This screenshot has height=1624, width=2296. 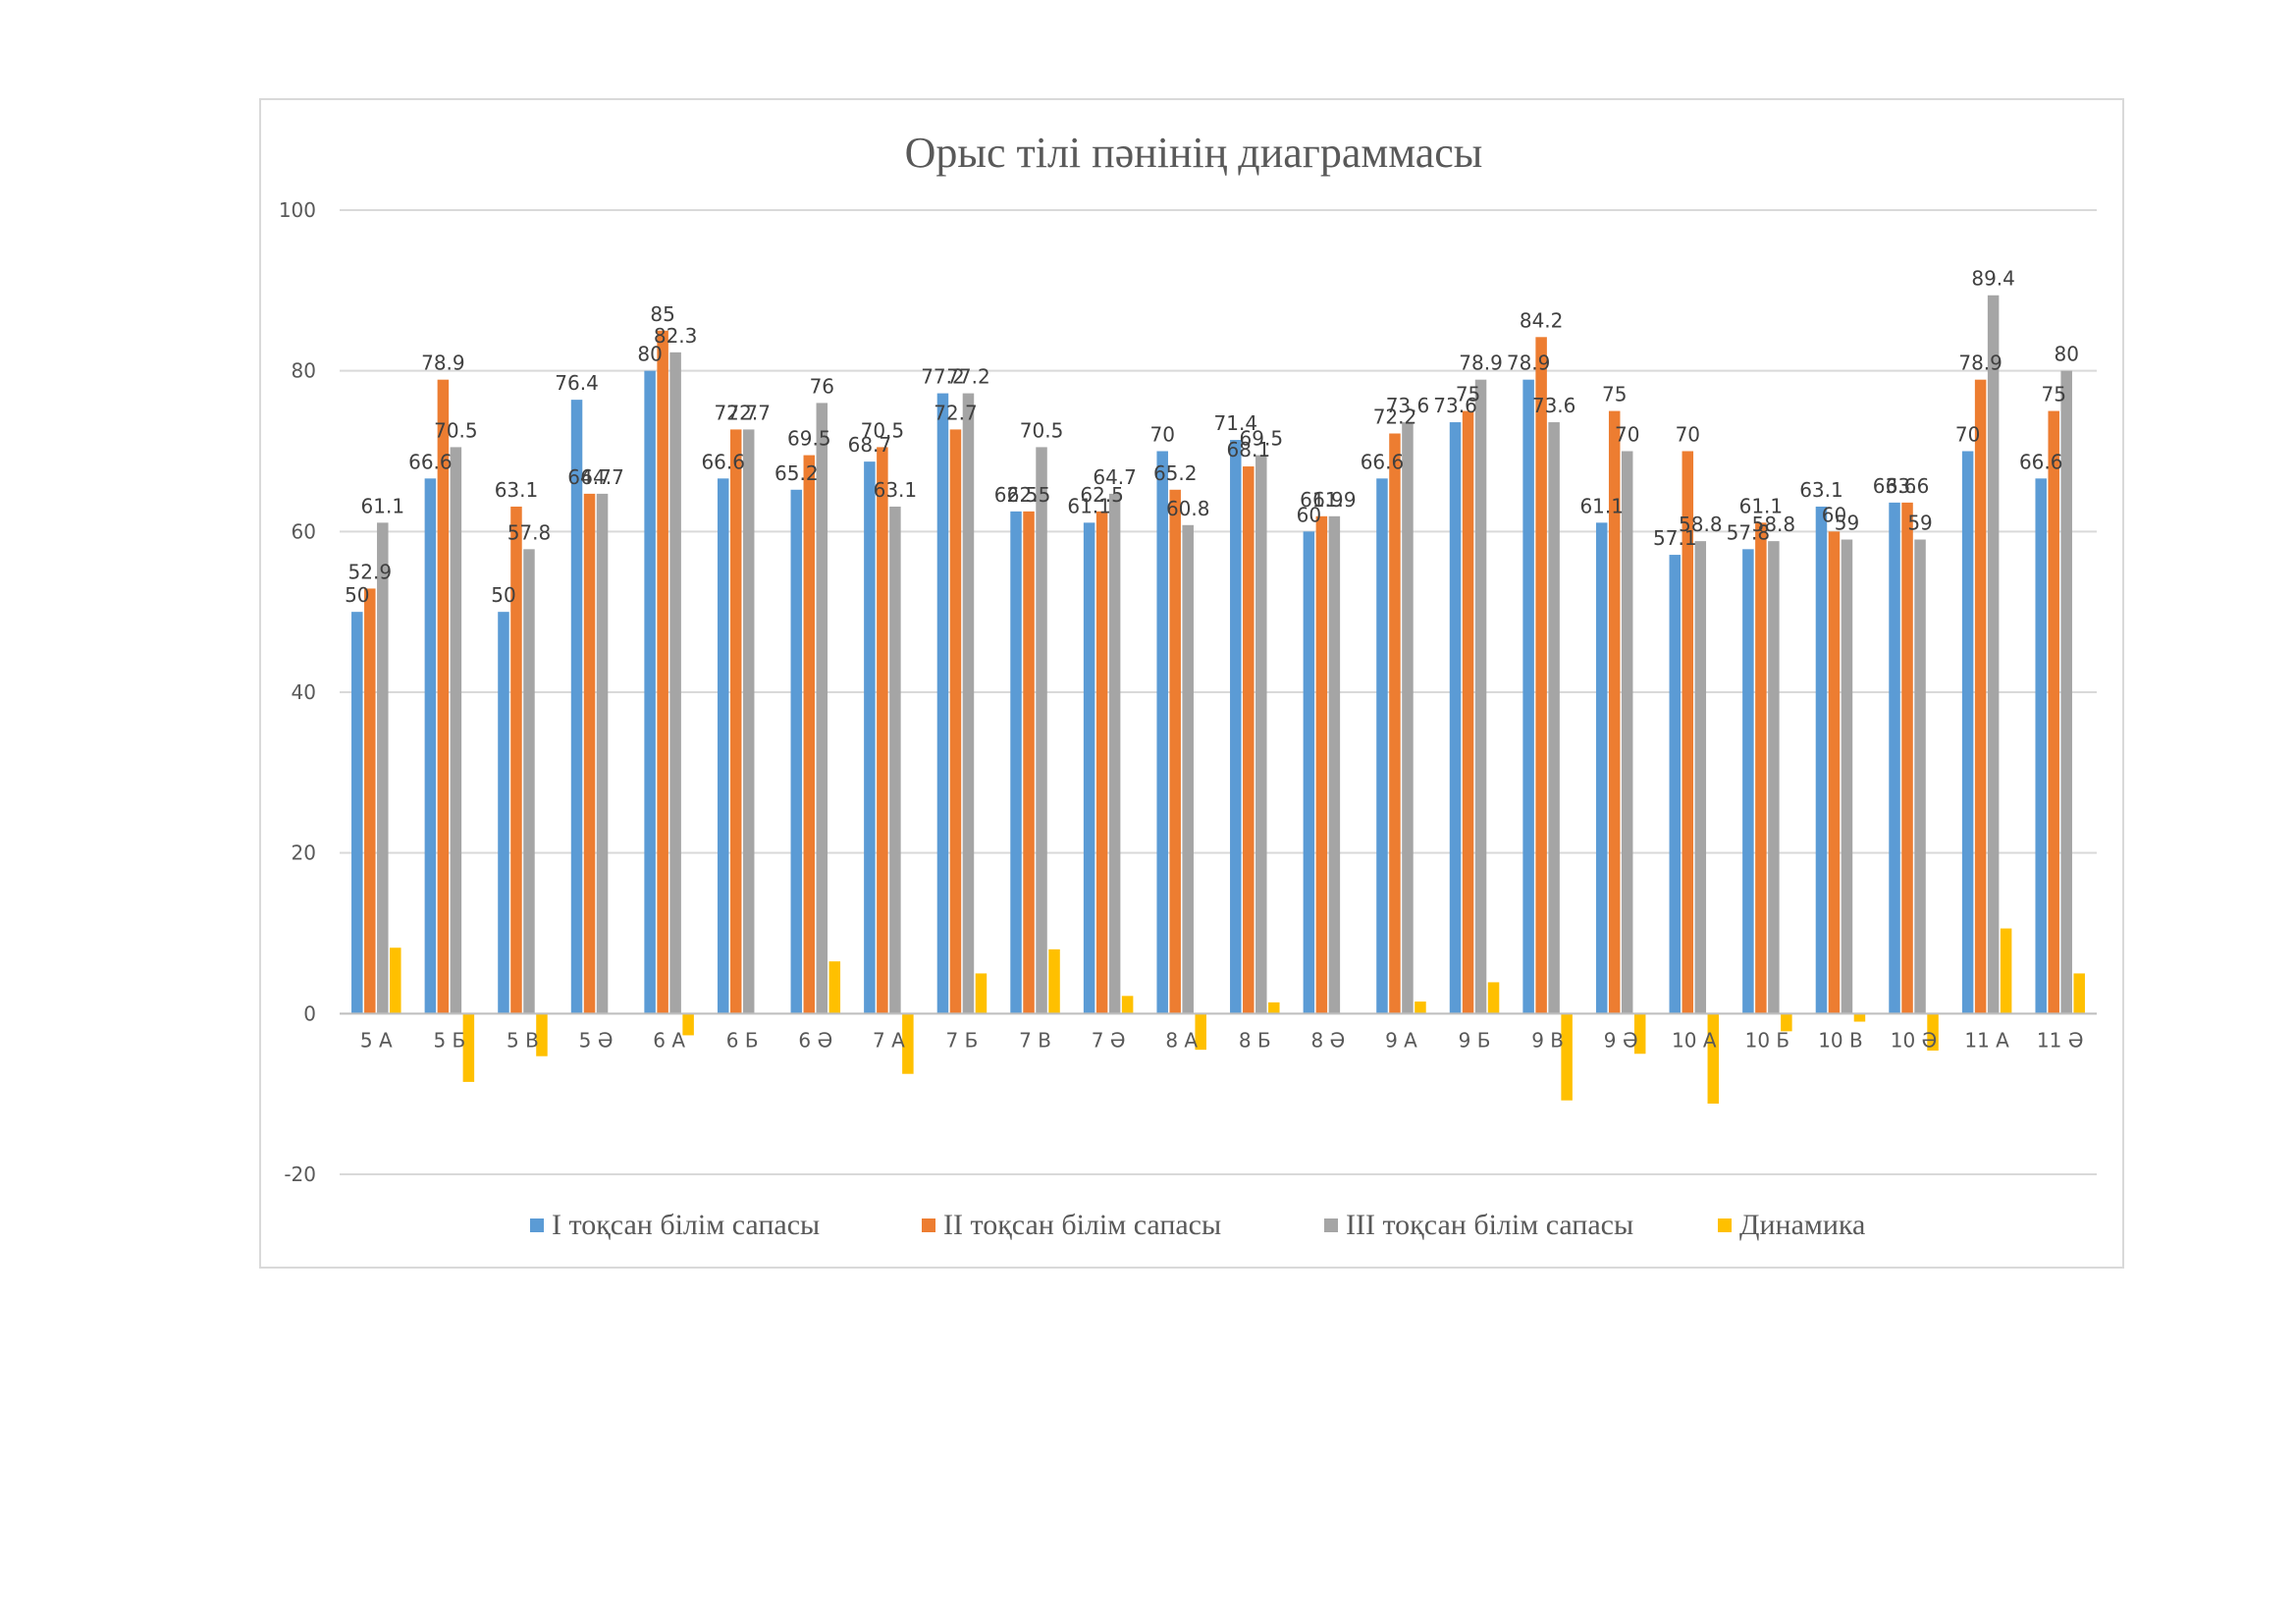 What do you see at coordinates (1309, 514) in the screenshot?
I see `data-label: 60` at bounding box center [1309, 514].